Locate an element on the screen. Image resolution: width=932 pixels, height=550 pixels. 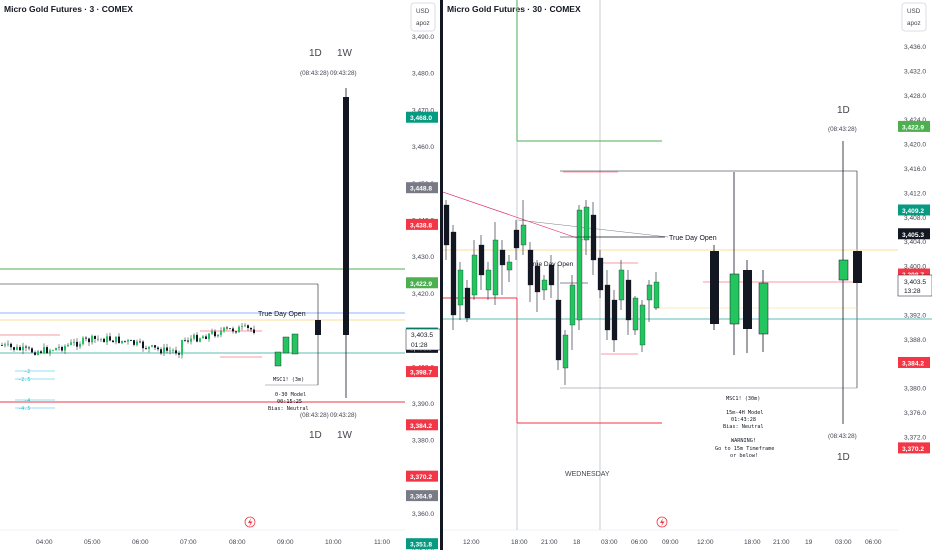
price-tag-label: 3,351.8 is located at coordinates (421, 545).